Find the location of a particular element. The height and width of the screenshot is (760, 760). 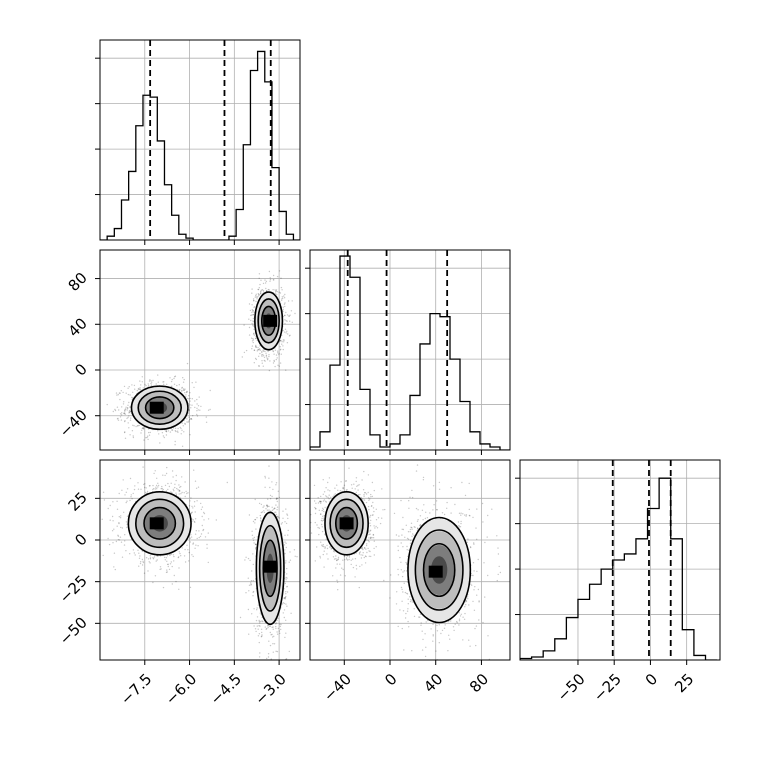

x-tick-label: −7.5 is located at coordinates (136, 689).